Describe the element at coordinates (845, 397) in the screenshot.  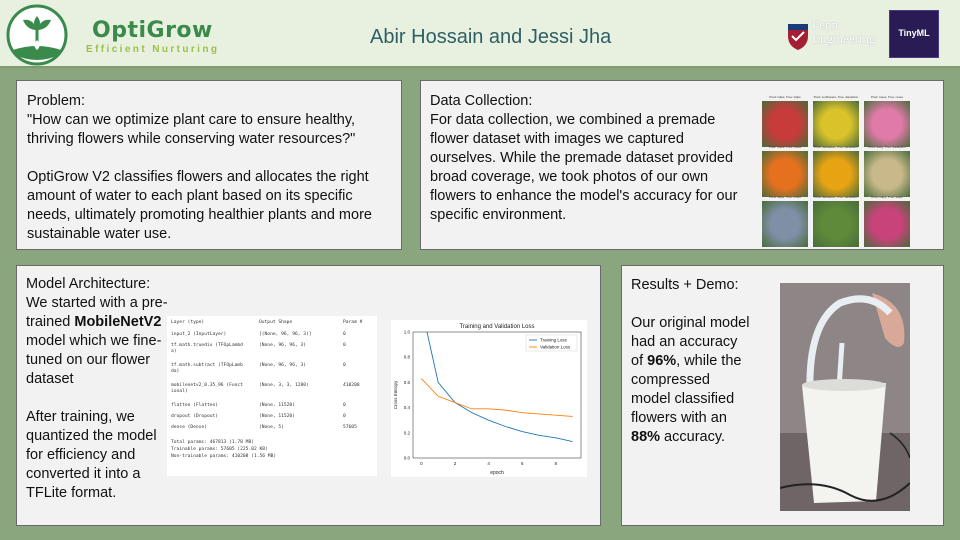
I see `demo-photo` at that location.